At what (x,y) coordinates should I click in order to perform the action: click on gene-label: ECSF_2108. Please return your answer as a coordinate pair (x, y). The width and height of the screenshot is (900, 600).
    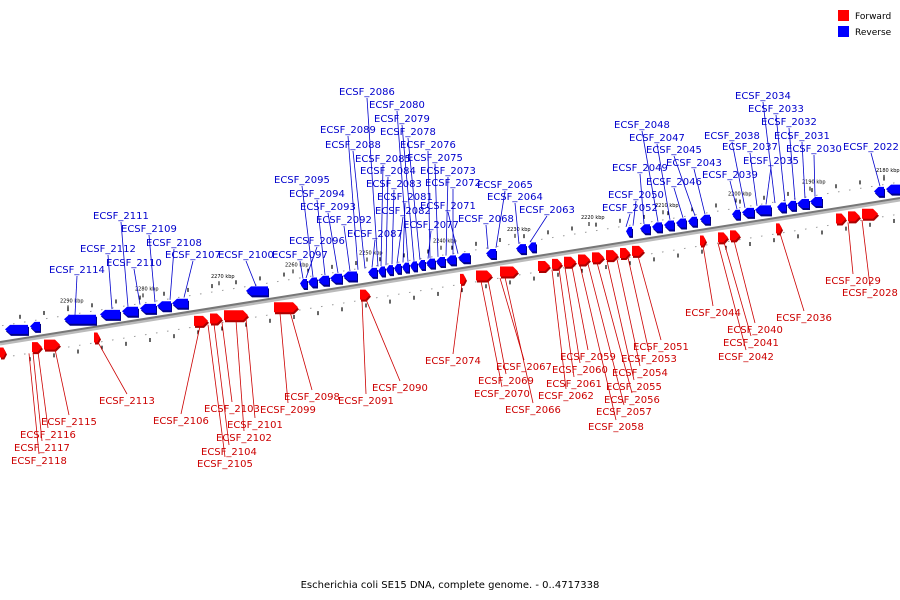
    Looking at the image, I should click on (174, 243).